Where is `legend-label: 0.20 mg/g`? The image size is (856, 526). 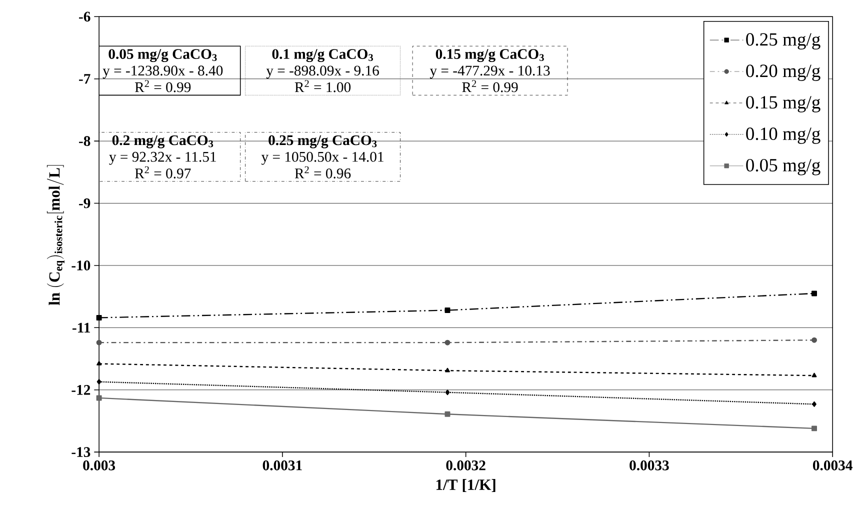
legend-label: 0.20 mg/g is located at coordinates (783, 73).